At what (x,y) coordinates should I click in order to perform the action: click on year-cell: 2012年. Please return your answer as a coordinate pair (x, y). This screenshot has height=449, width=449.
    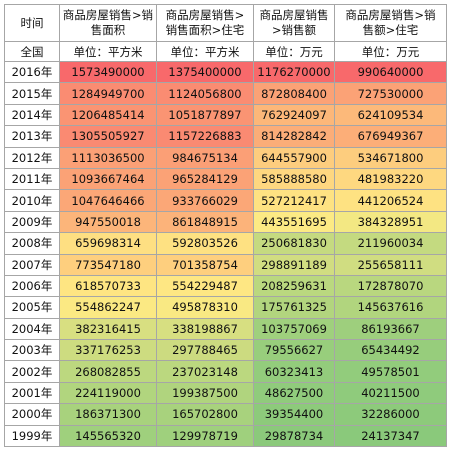
    Looking at the image, I should click on (32, 157).